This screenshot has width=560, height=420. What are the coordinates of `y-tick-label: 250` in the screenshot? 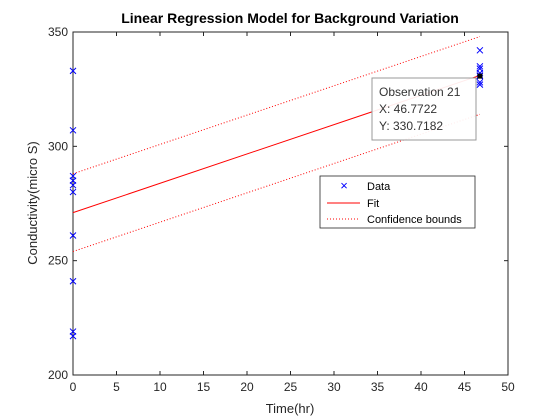 It's located at (58, 261).